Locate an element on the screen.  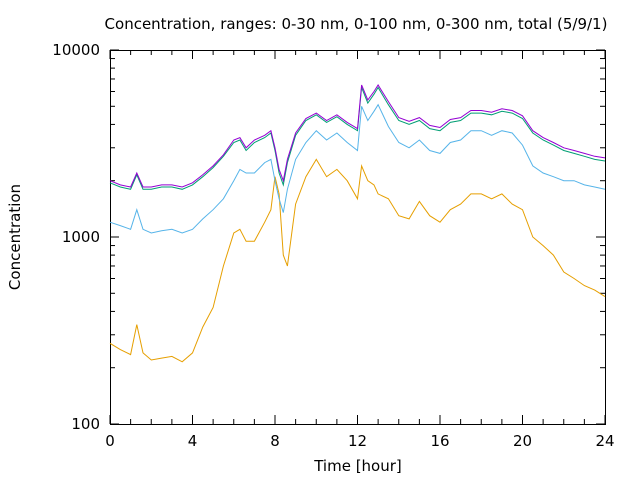
y-tick-label: 10000 is located at coordinates (76, 50).